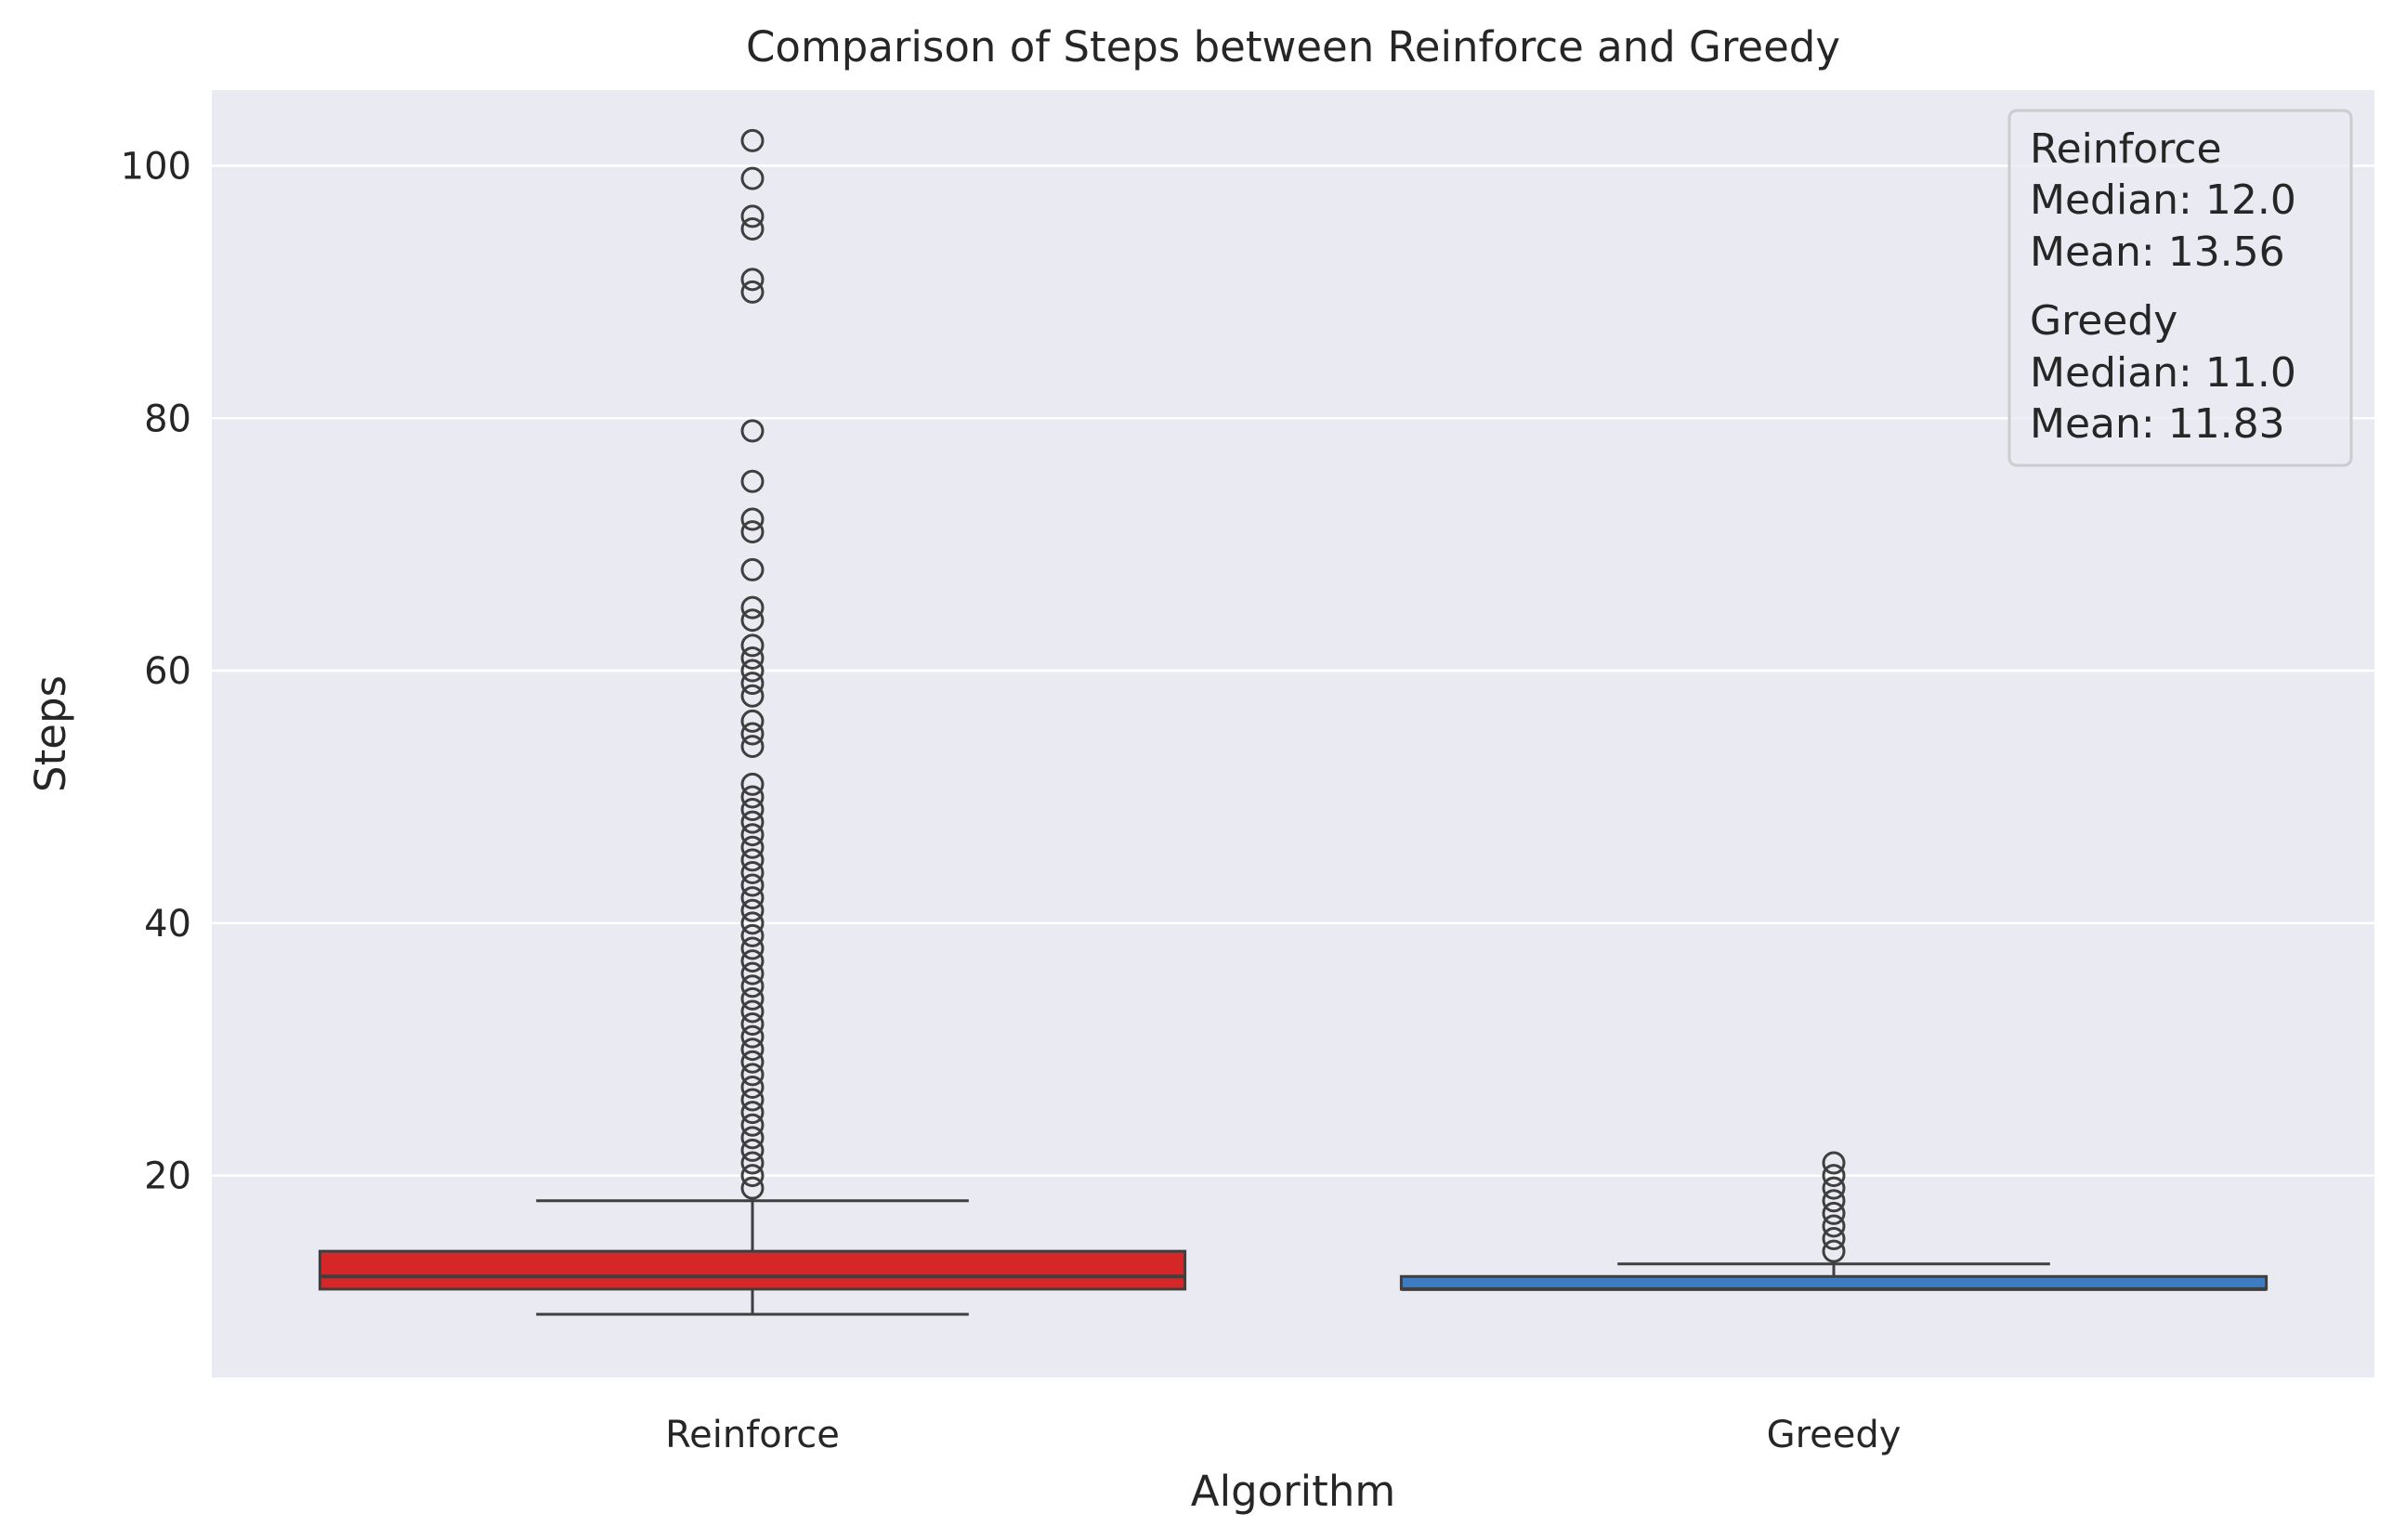 The image size is (2393, 1540). What do you see at coordinates (156, 167) in the screenshot?
I see `y-tick-label-100: 100` at bounding box center [156, 167].